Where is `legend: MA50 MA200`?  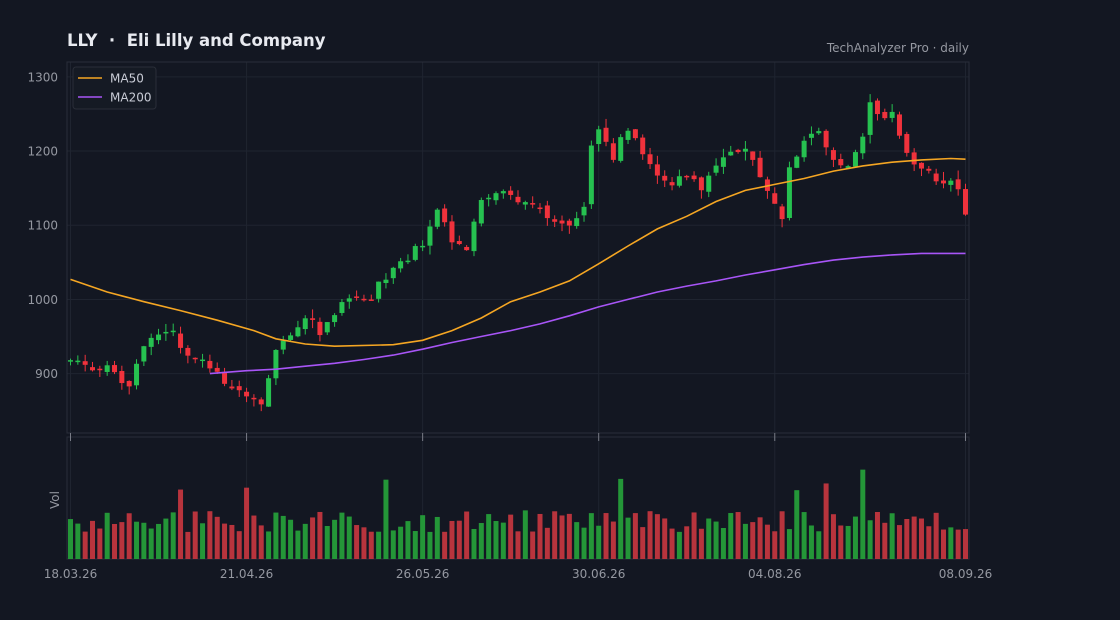 legend: MA50 MA200 is located at coordinates (114, 88).